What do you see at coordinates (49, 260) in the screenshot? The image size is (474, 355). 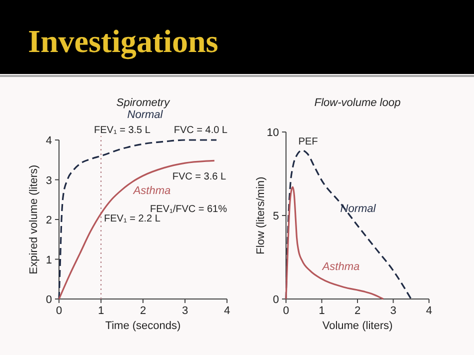 I see `y-tick-label: 1` at bounding box center [49, 260].